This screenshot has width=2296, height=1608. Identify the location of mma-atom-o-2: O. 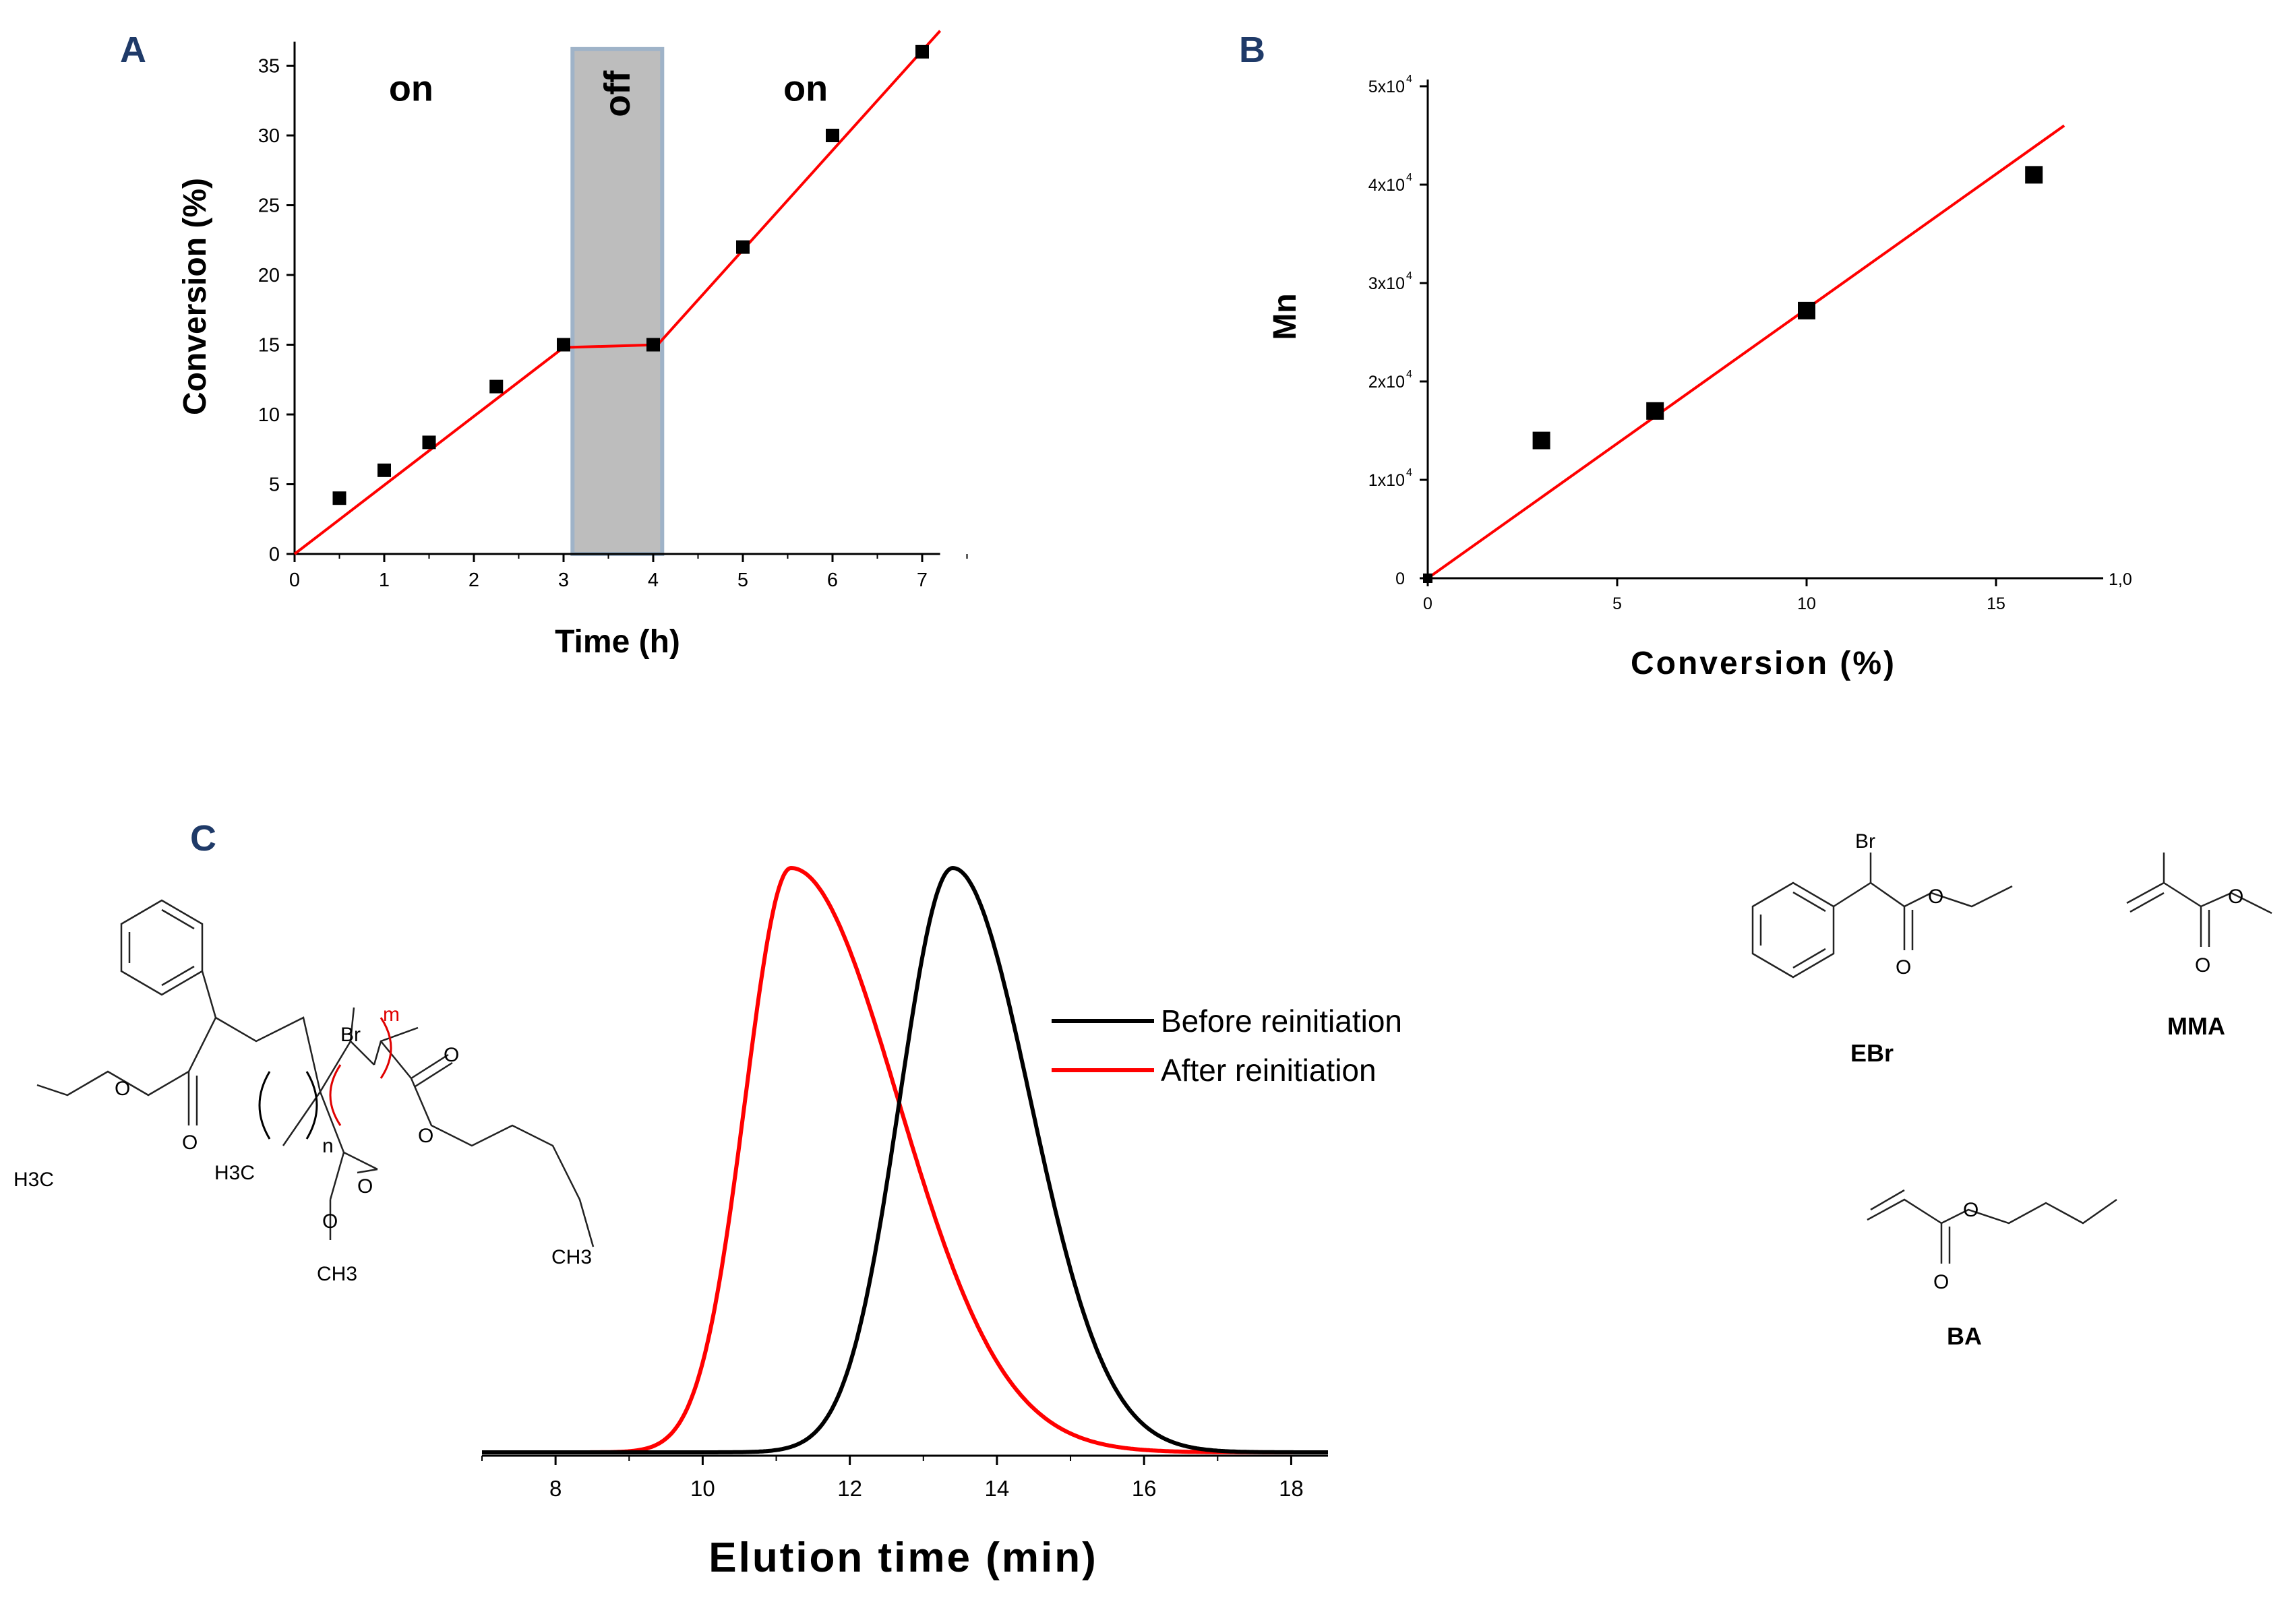
(2202, 965).